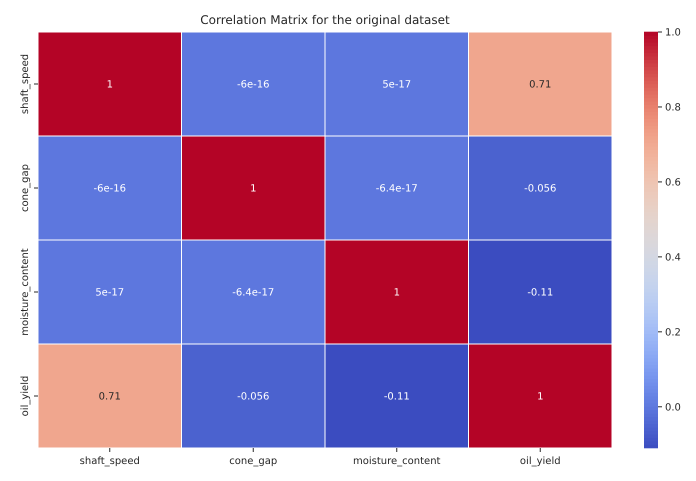 This screenshot has width=696, height=481. I want to click on y-tick-label: moisture_content, so click(25, 292).